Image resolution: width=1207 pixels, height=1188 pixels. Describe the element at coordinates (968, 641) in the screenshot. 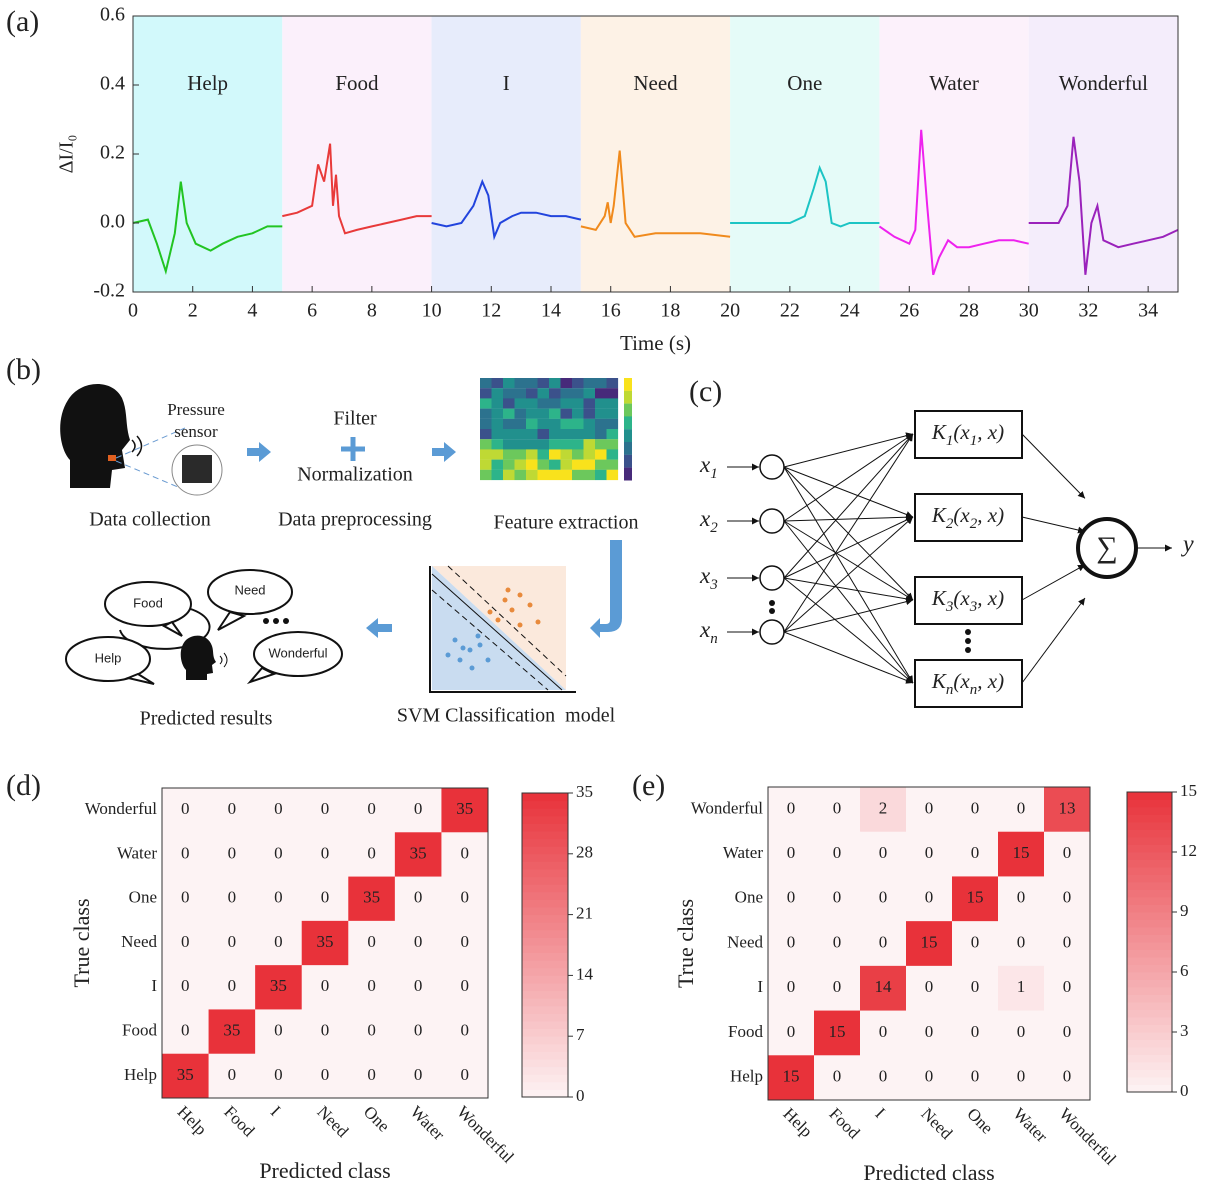

I see `ellipsis-dot` at that location.